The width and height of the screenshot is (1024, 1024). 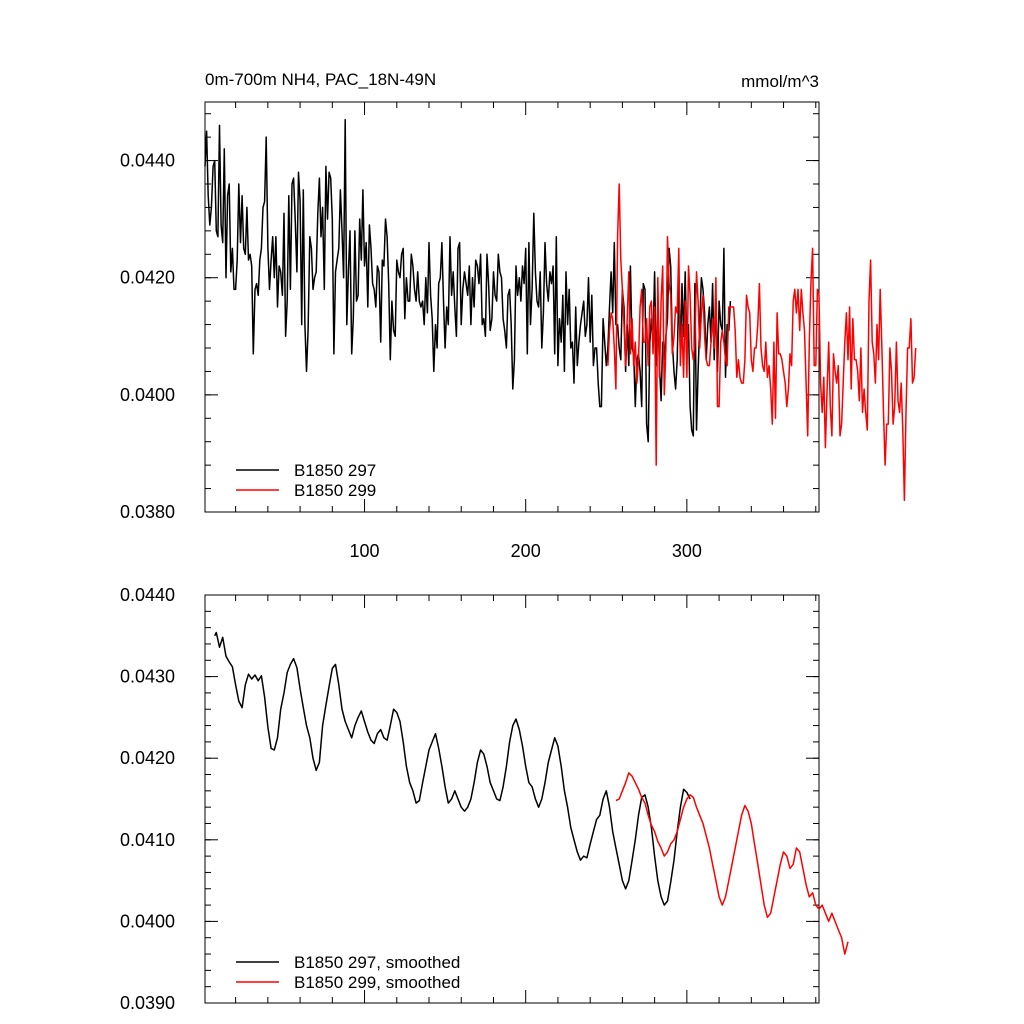 What do you see at coordinates (780, 81) in the screenshot?
I see `chart-units: mmol/m^3` at bounding box center [780, 81].